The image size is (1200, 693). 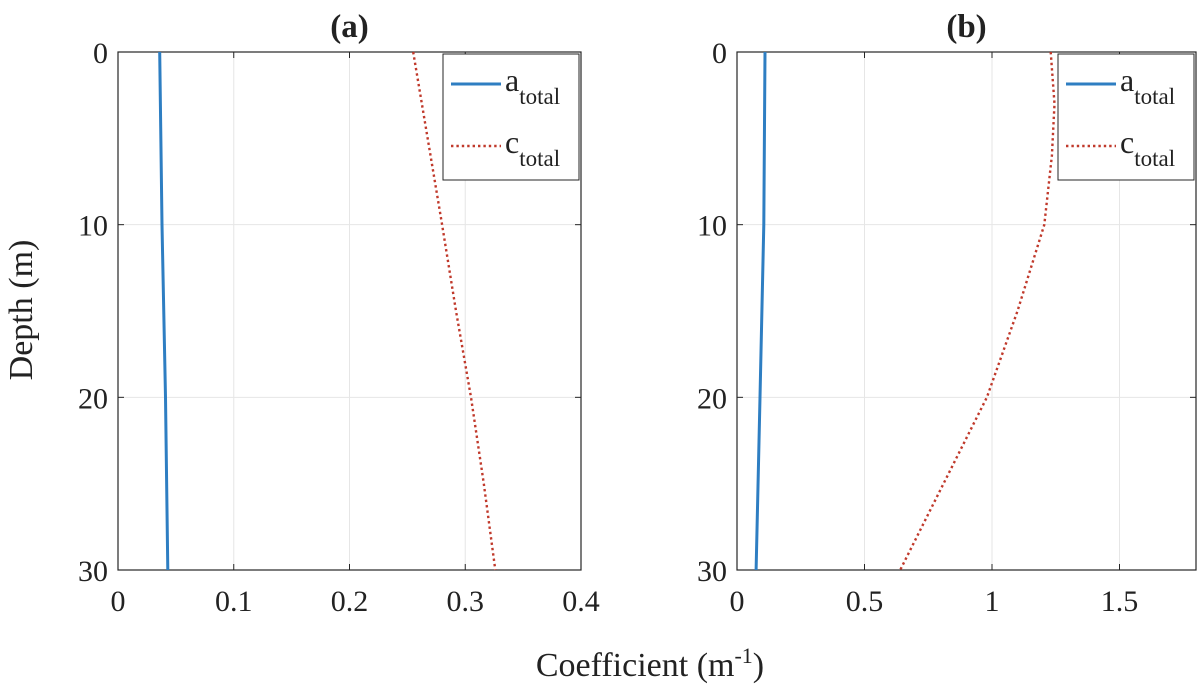 What do you see at coordinates (350, 601) in the screenshot?
I see `x-tick-label: 0.2` at bounding box center [350, 601].